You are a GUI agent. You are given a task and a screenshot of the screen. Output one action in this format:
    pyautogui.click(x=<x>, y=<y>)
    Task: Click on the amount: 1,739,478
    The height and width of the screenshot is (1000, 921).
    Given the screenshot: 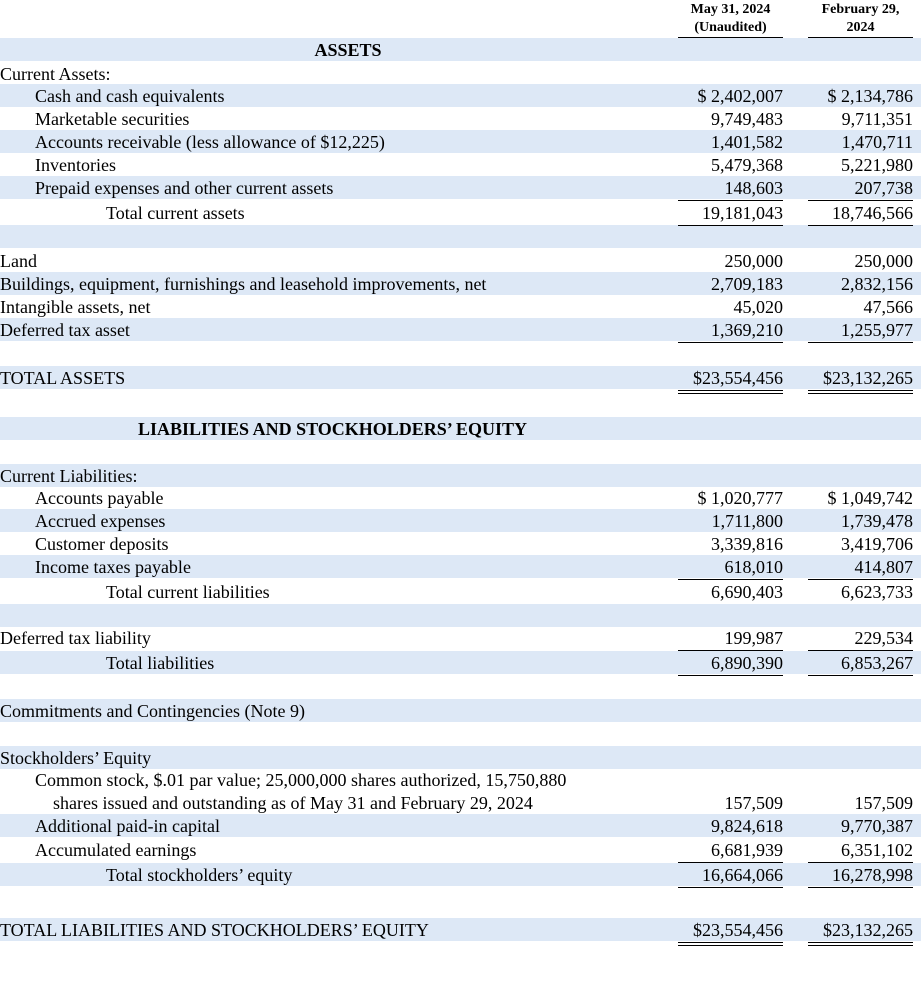 What is the action you would take?
    pyautogui.click(x=877, y=521)
    